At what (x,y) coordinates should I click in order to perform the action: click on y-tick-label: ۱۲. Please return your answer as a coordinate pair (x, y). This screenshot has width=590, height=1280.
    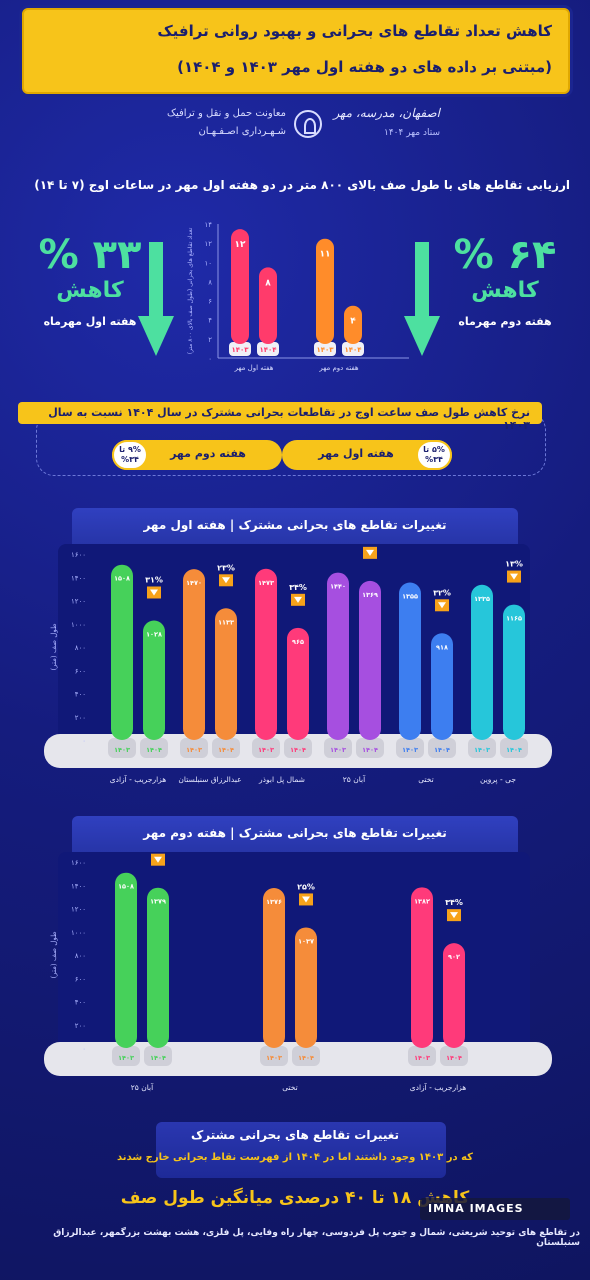
    Looking at the image, I should click on (208, 244).